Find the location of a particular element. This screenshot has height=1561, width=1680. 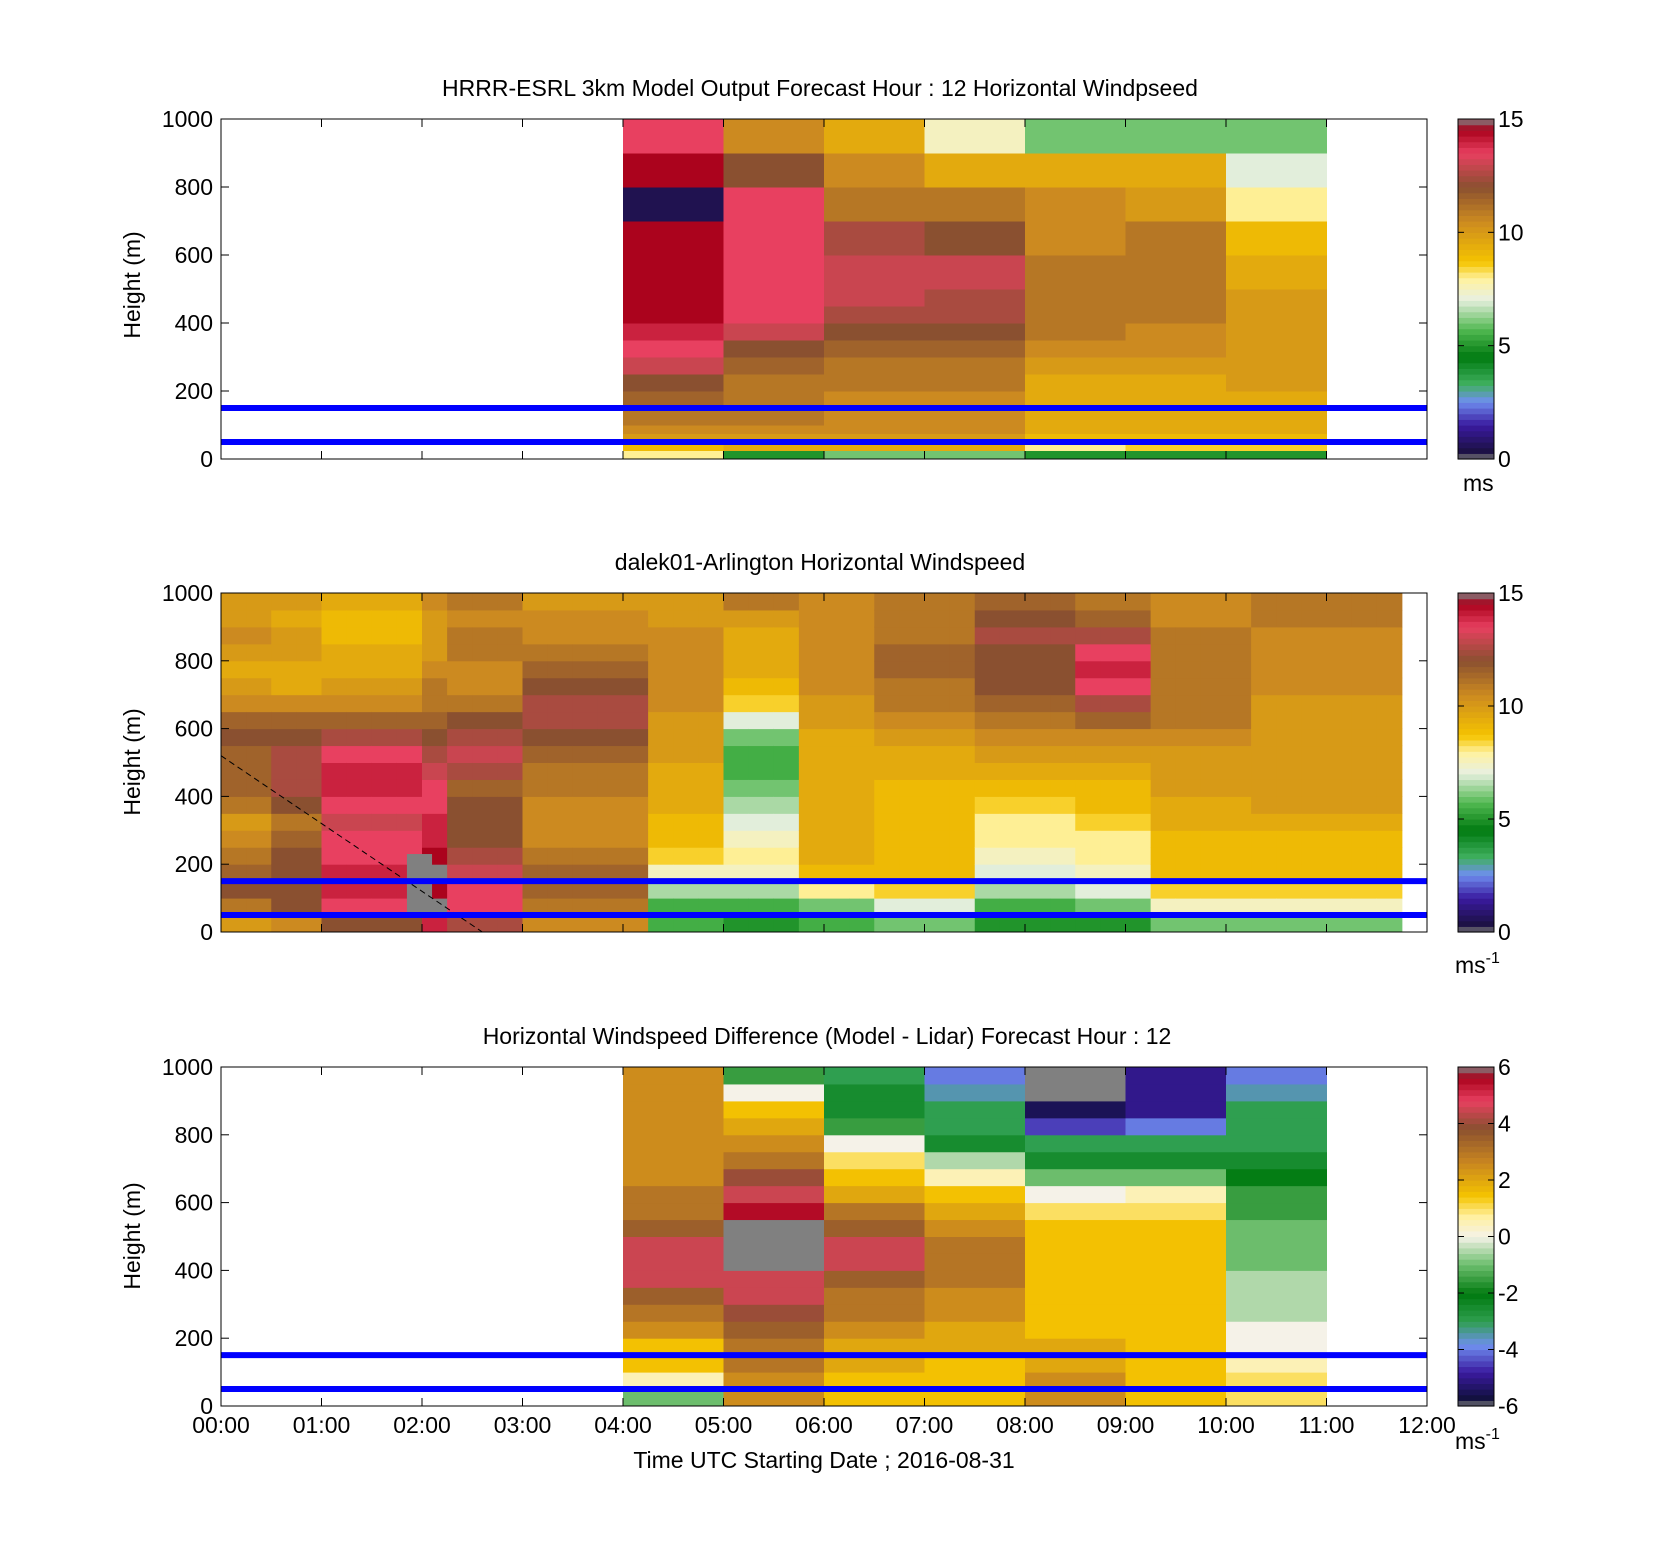

y-tick-label: 0 is located at coordinates (206, 1406).